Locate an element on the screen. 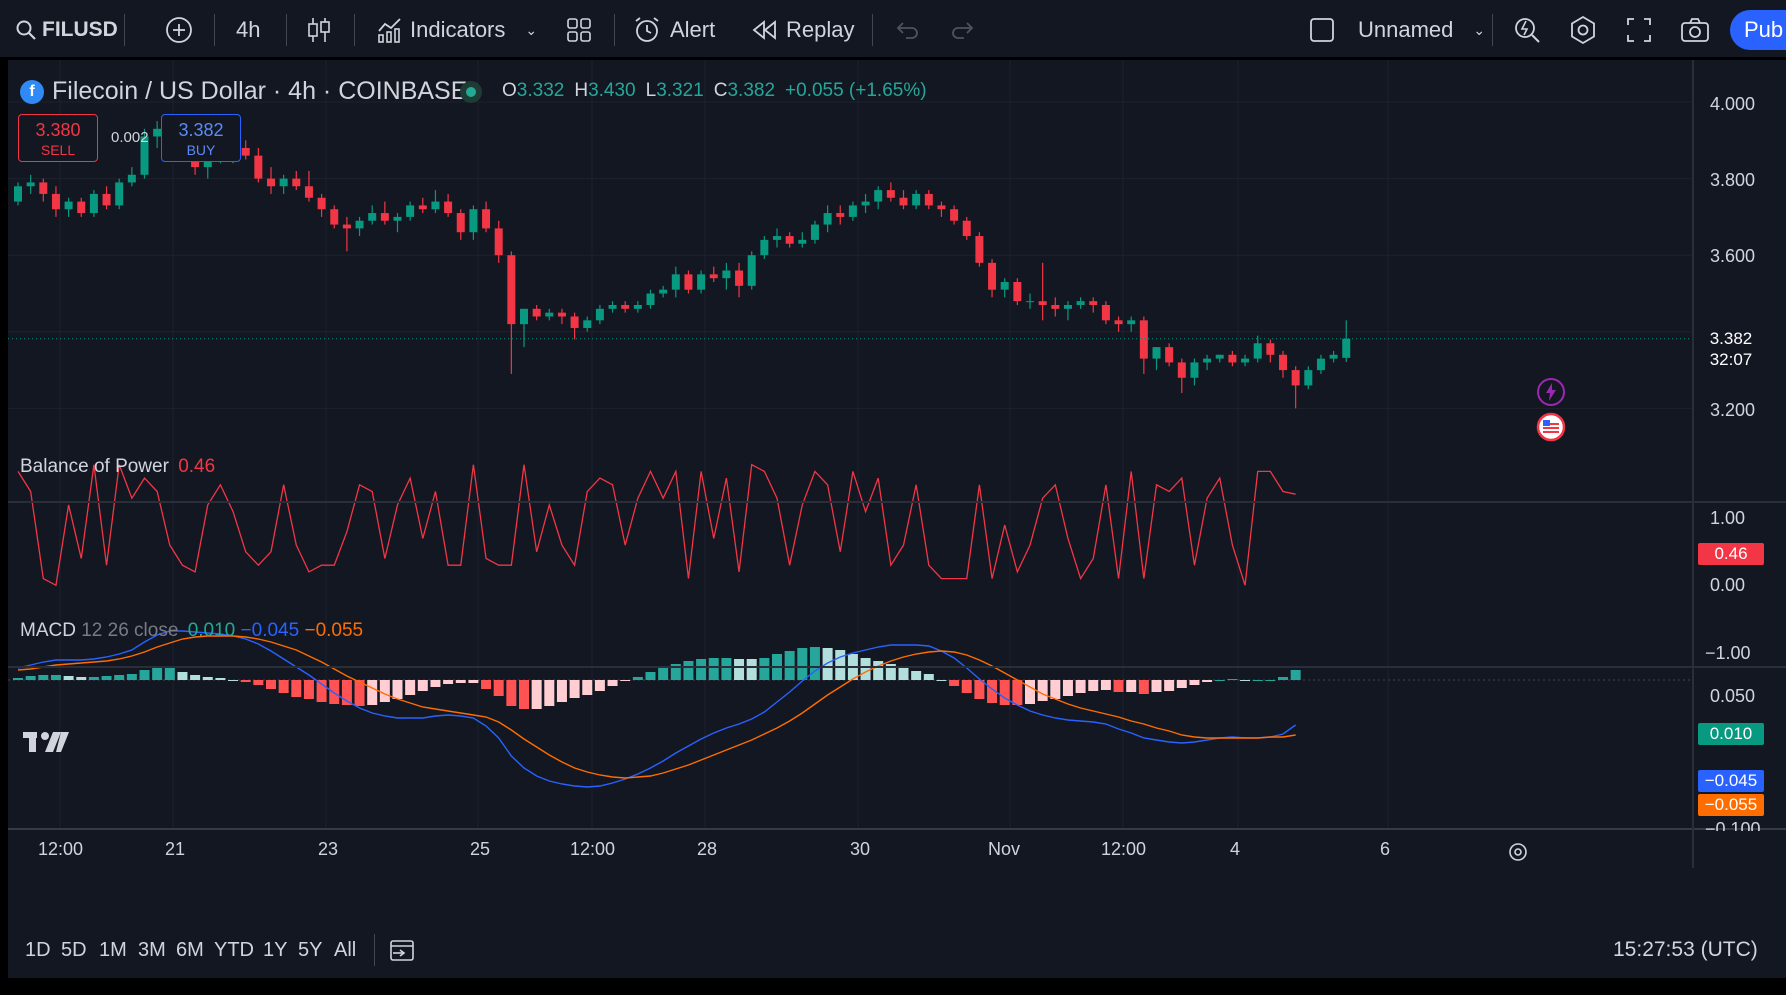 This screenshot has width=1786, height=995. tradingview-logo is located at coordinates (47, 742).